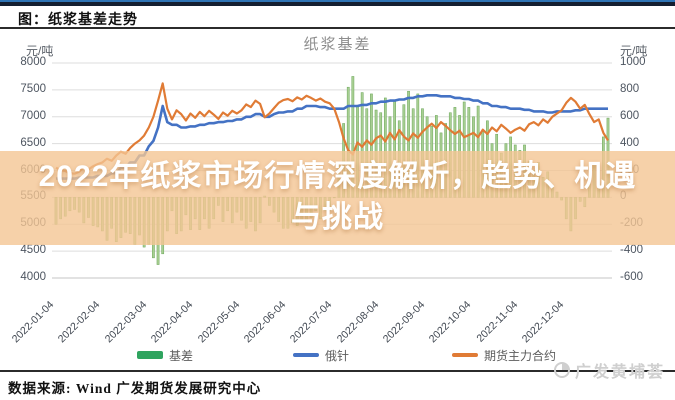  What do you see at coordinates (632, 277) in the screenshot?
I see `right-axis-tick: -600` at bounding box center [632, 277].